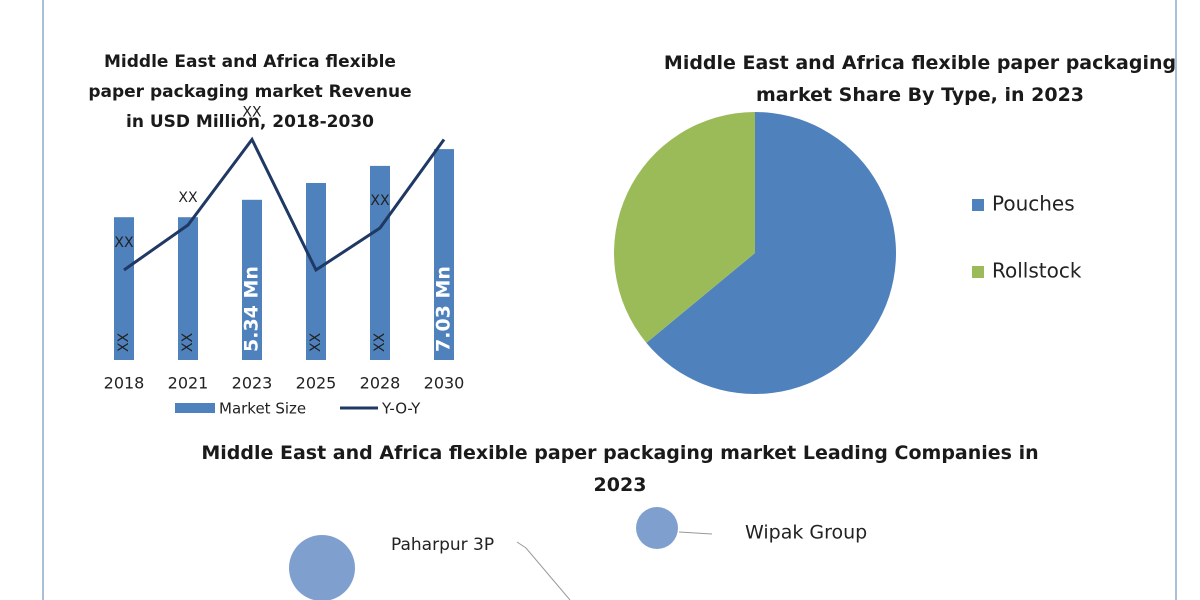 This screenshot has width=1200, height=600. I want to click on company-label: Wipak Group, so click(806, 533).